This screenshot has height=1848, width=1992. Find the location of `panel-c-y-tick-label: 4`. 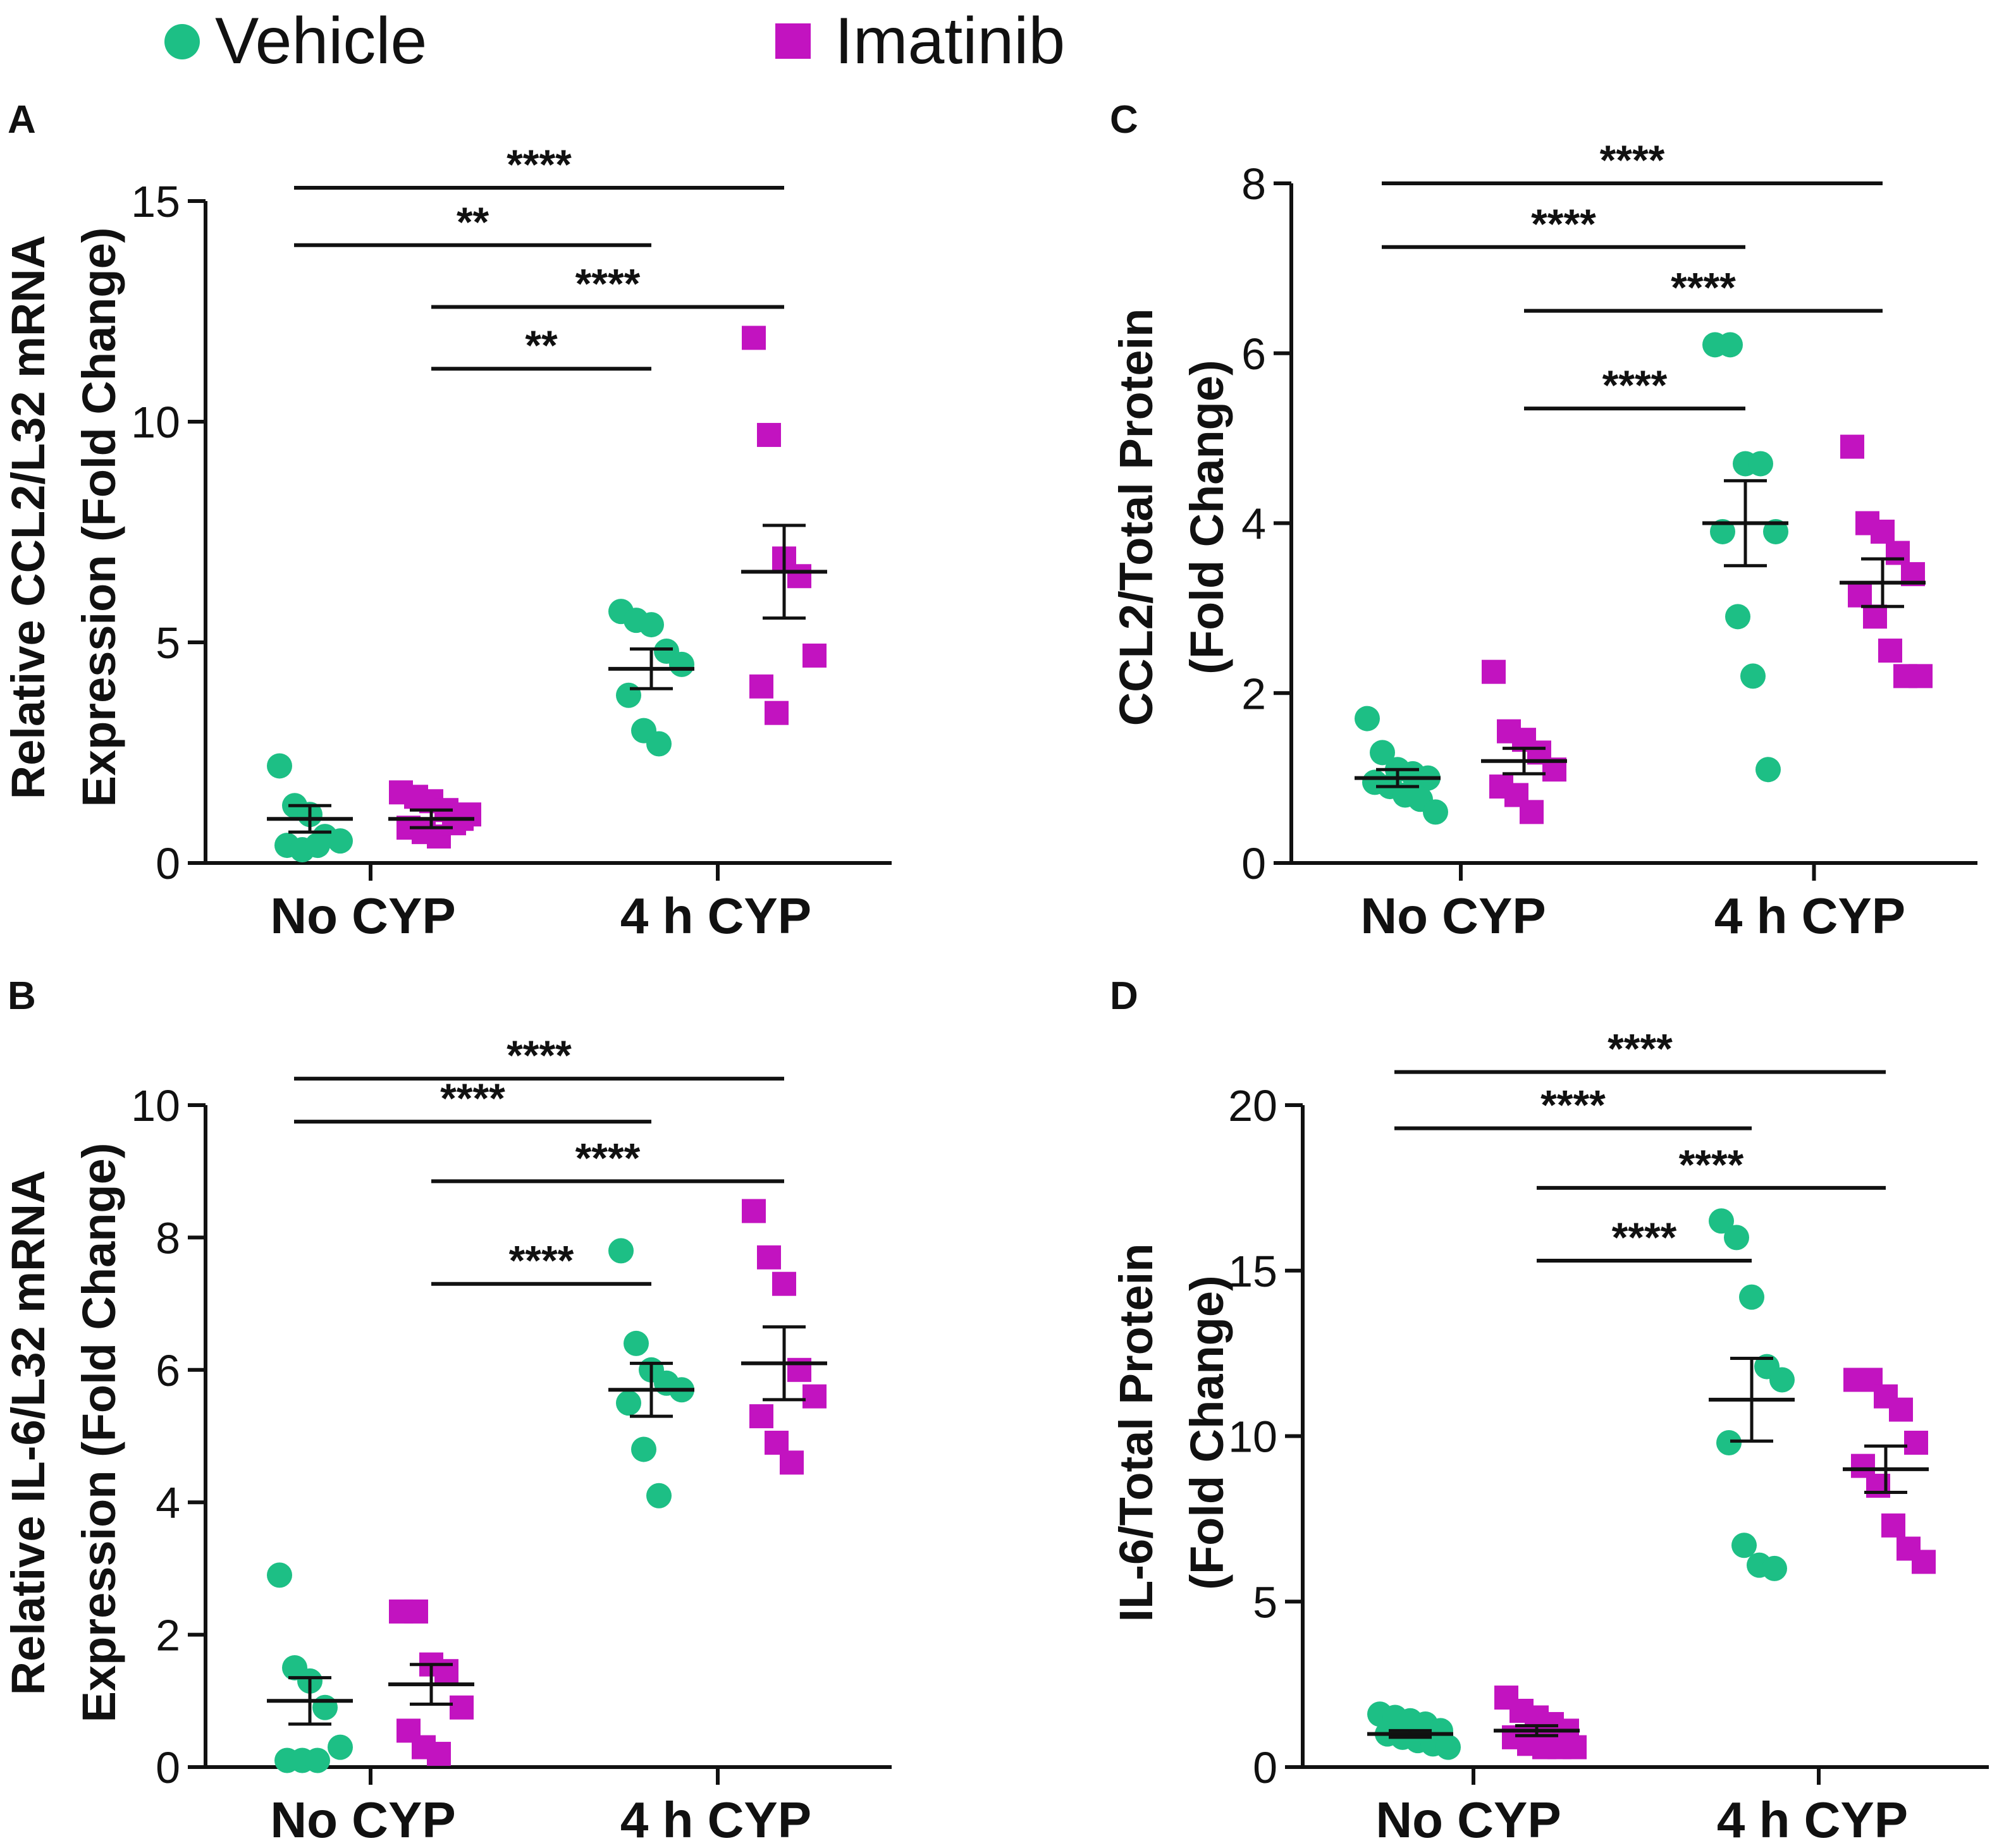

panel-c-y-tick-label: 4 is located at coordinates (1253, 524).